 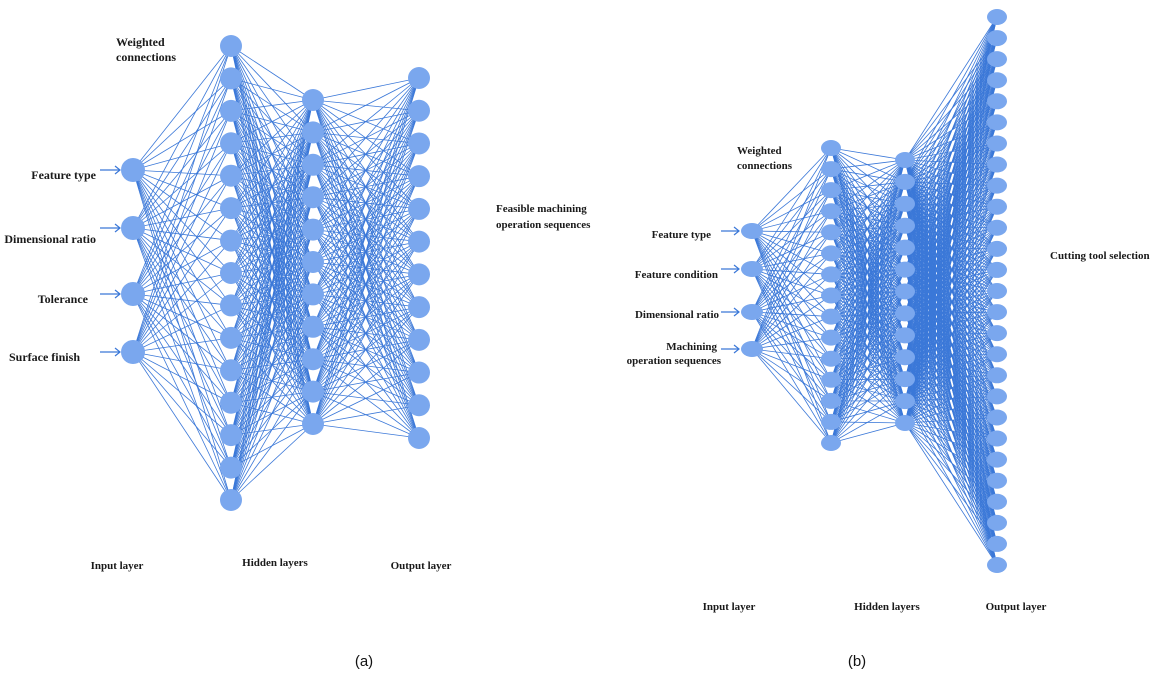 What do you see at coordinates (674, 354) in the screenshot?
I see `input-label: Machining operation sequences` at bounding box center [674, 354].